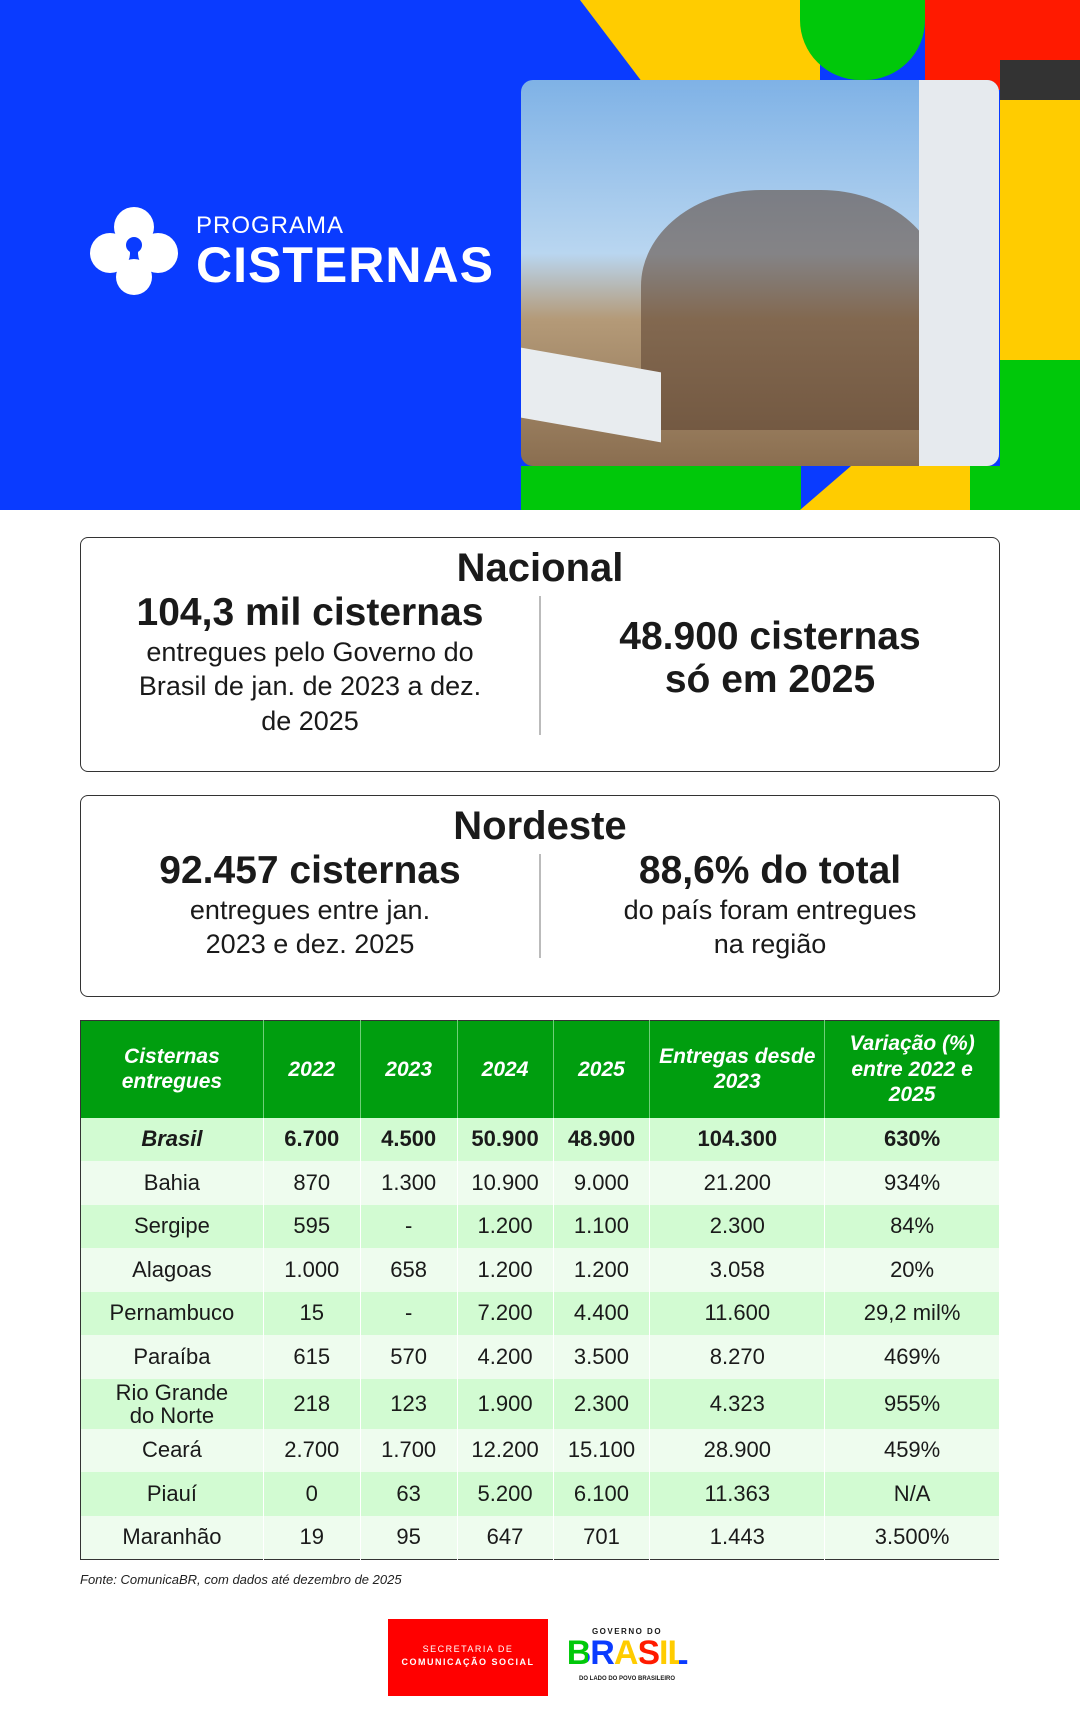  Describe the element at coordinates (505, 1183) in the screenshot. I see `cell: 10.900` at that location.